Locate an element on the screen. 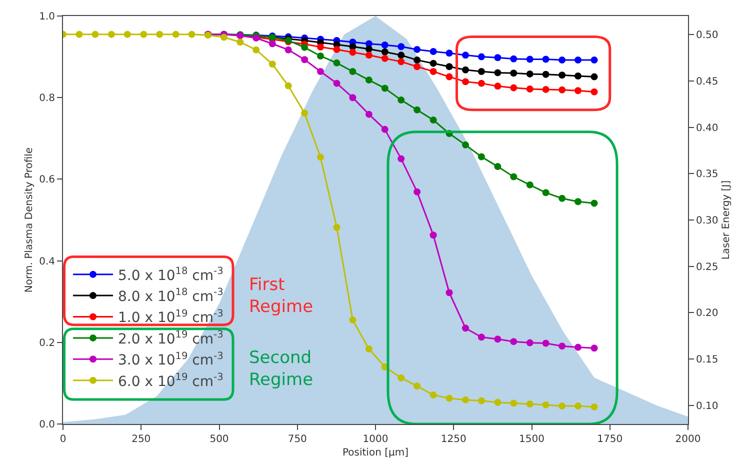 The width and height of the screenshot is (740, 470). y-axis-title: Norm. Plasma Density Profile is located at coordinates (30, 220).